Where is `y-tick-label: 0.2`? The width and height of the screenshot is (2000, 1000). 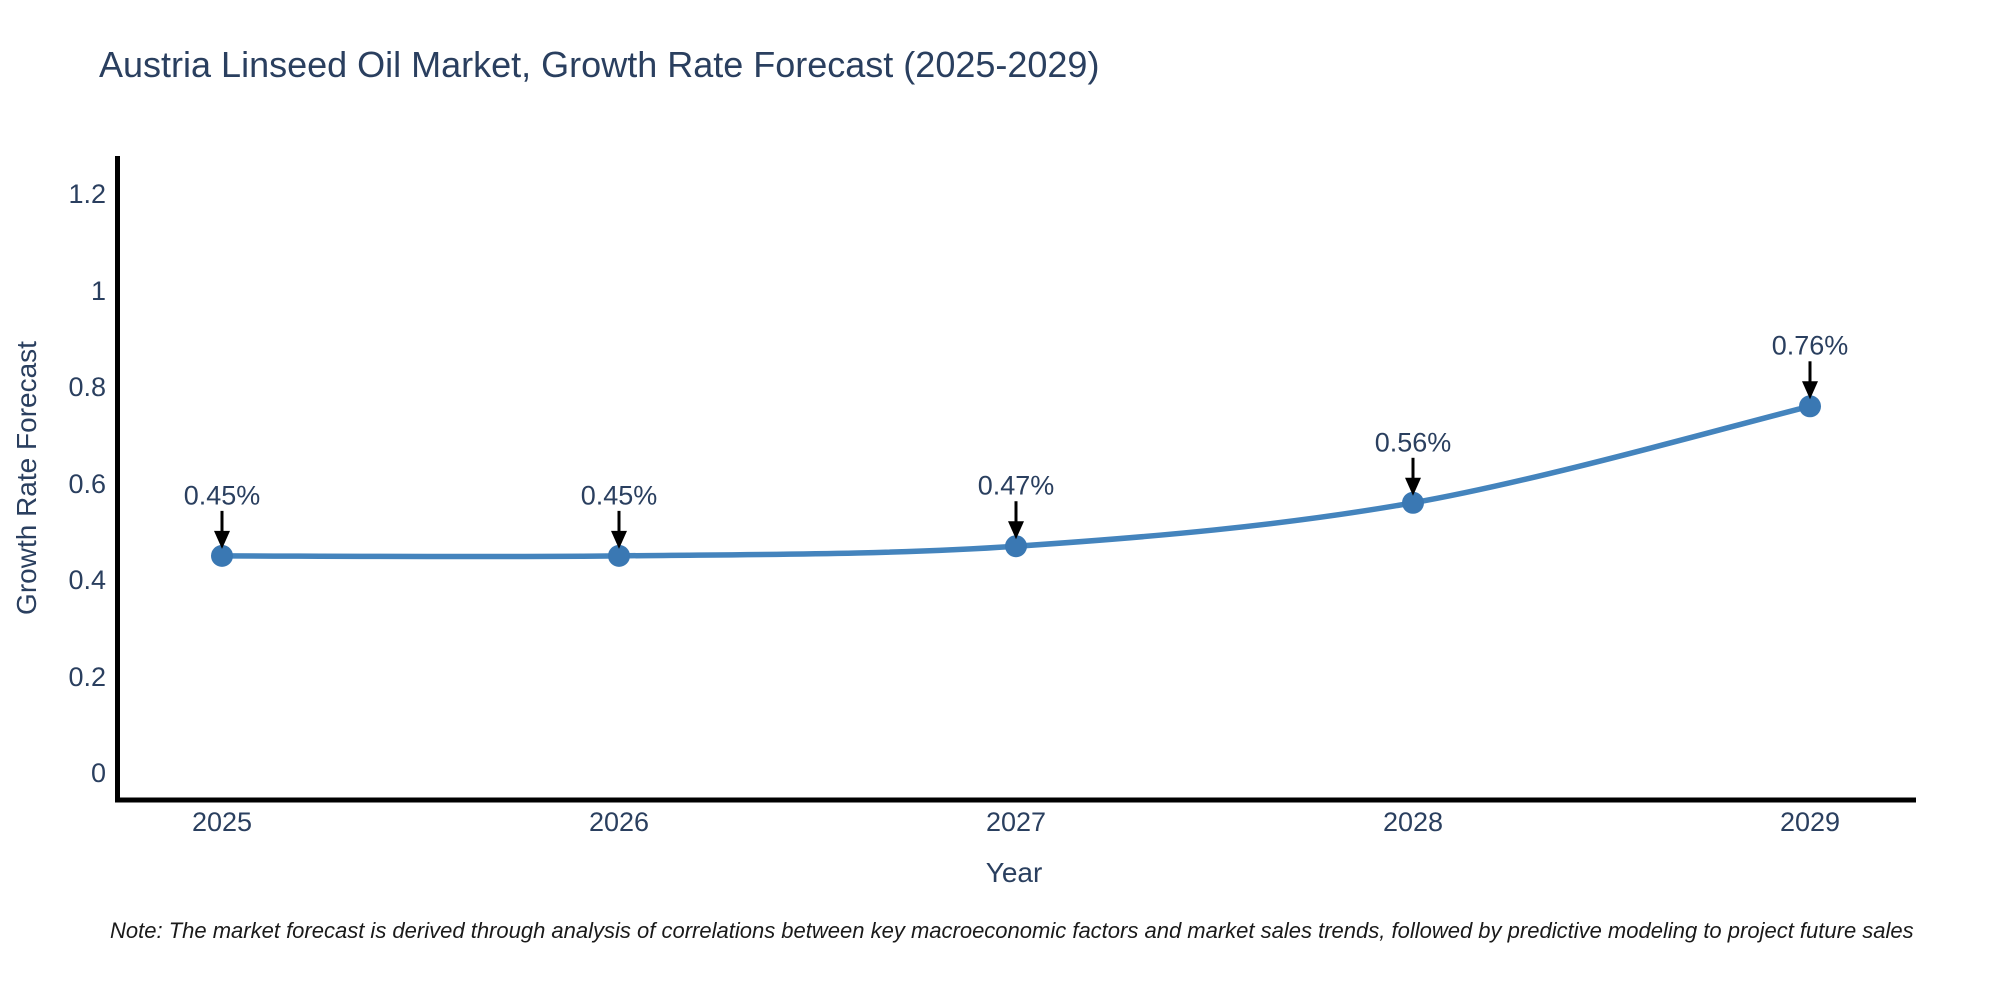
y-tick-label: 0.2 is located at coordinates (87, 676).